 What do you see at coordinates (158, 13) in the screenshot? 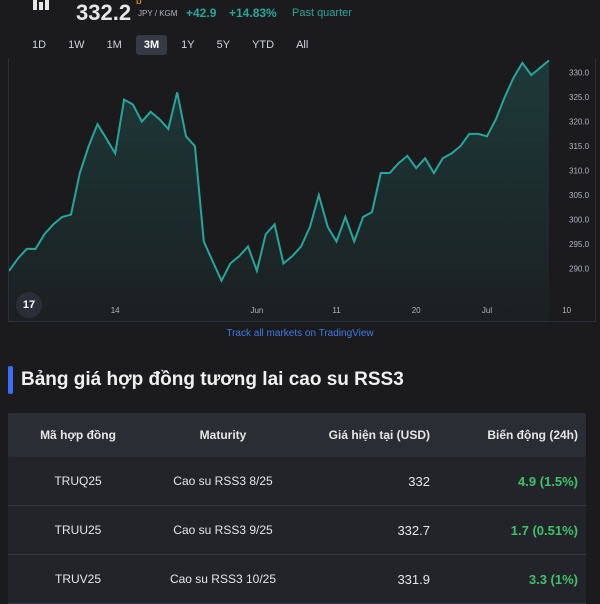
I see `price-unit: JPY / KGM` at bounding box center [158, 13].